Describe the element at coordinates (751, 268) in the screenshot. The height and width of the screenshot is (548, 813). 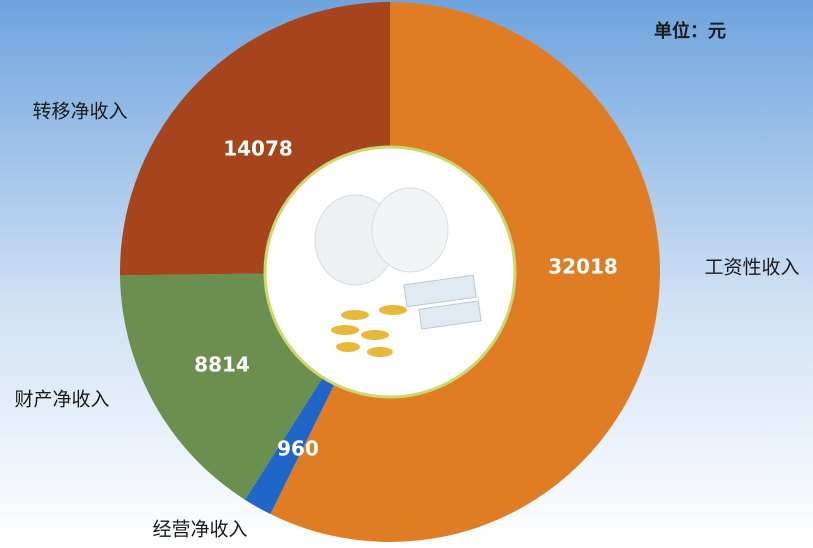
I see `category-label: 工资性收入` at that location.